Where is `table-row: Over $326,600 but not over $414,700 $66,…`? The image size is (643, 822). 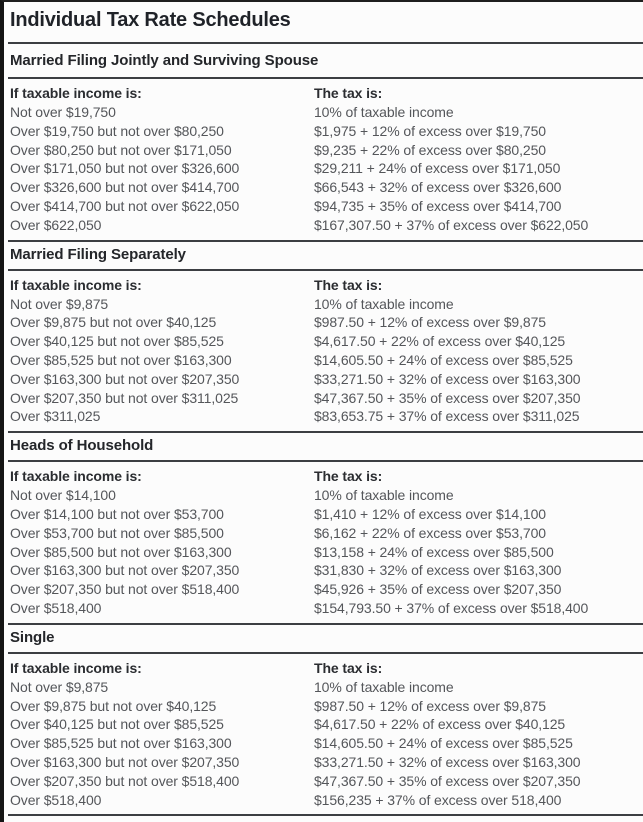 table-row: Over $326,600 but not over $414,700 $66,… is located at coordinates (323, 187).